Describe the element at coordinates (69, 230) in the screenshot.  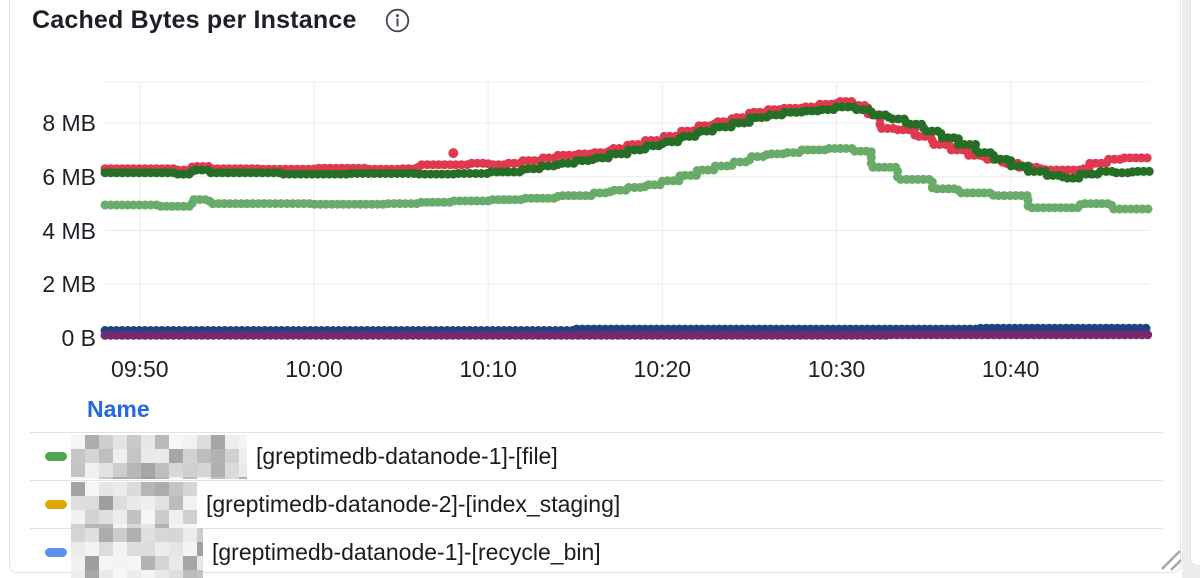
I see `y-tick-label: 4 MB` at that location.